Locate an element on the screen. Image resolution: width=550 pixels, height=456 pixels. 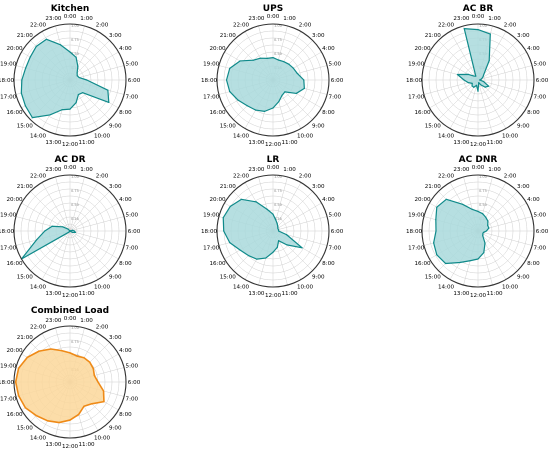
hour-label: 23:00 is located at coordinates (53, 19).